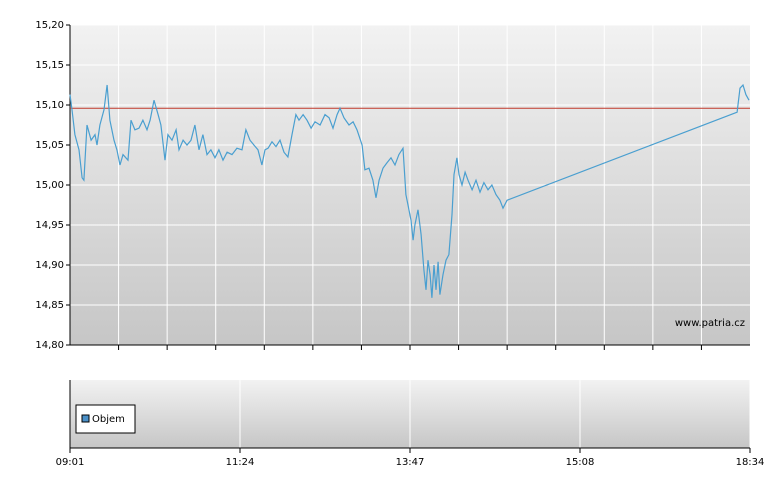 The width and height of the screenshot is (780, 494). I want to click on y-tick-label: 14,80, so click(49, 345).